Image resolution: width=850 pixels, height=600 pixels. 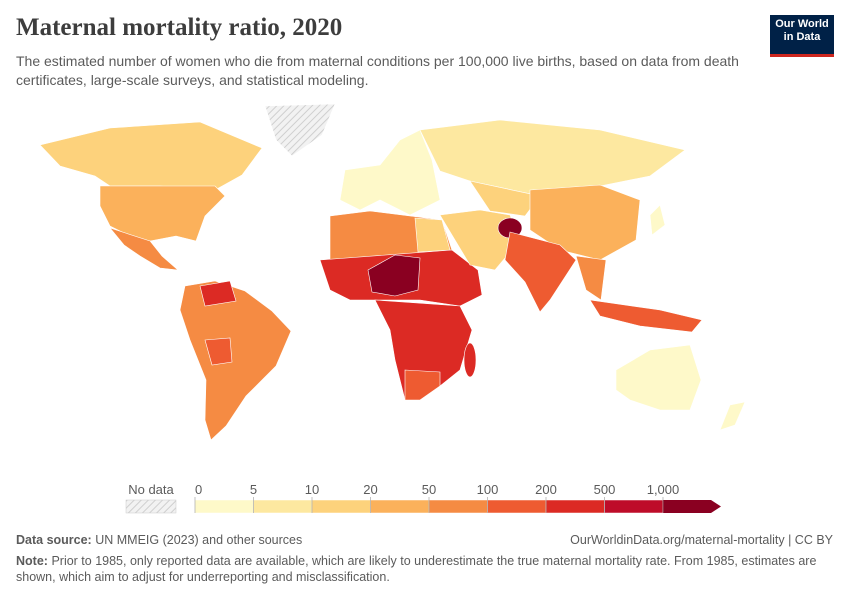 What do you see at coordinates (732, 416) in the screenshot?
I see `new-zealand` at bounding box center [732, 416].